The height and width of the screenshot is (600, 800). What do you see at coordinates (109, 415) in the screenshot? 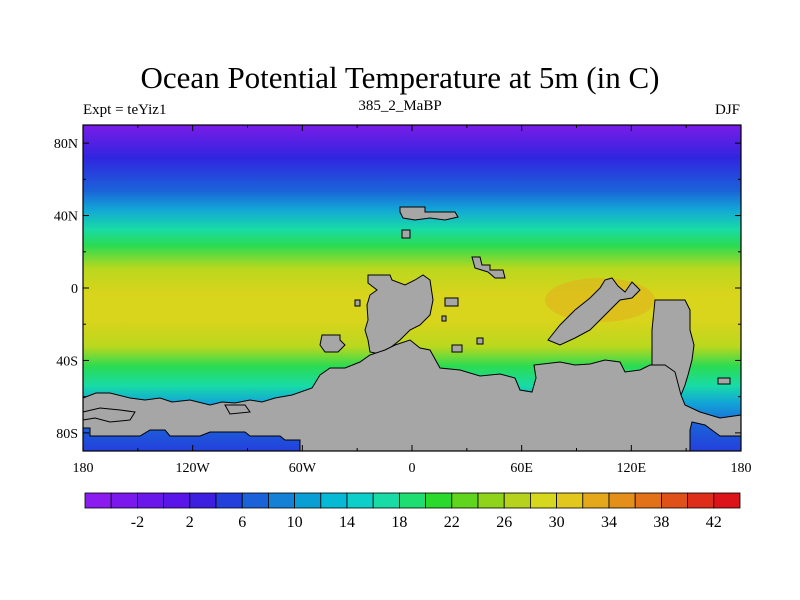
I see `ice-shelf-west` at bounding box center [109, 415].